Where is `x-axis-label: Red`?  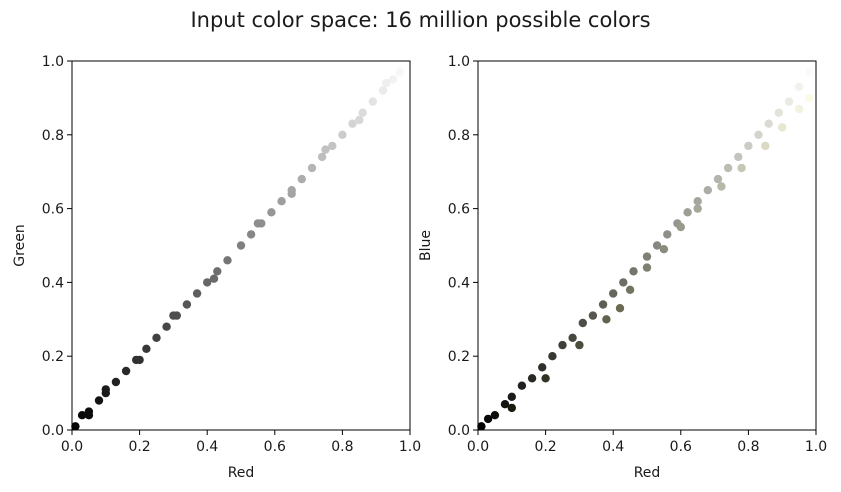 x-axis-label: Red is located at coordinates (241, 473).